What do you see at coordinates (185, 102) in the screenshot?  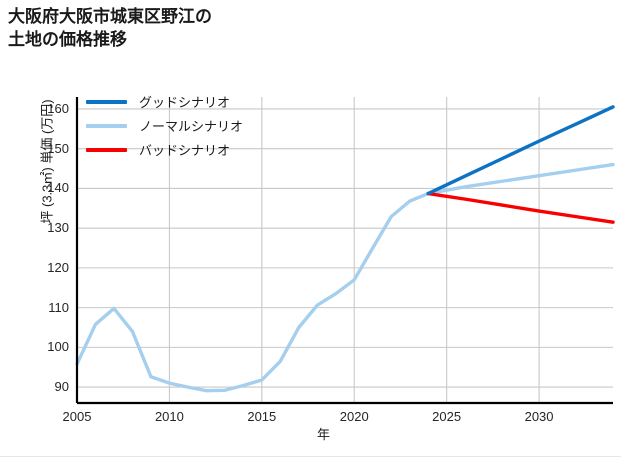 I see `legend-item-label: グッドシナリオ` at bounding box center [185, 102].